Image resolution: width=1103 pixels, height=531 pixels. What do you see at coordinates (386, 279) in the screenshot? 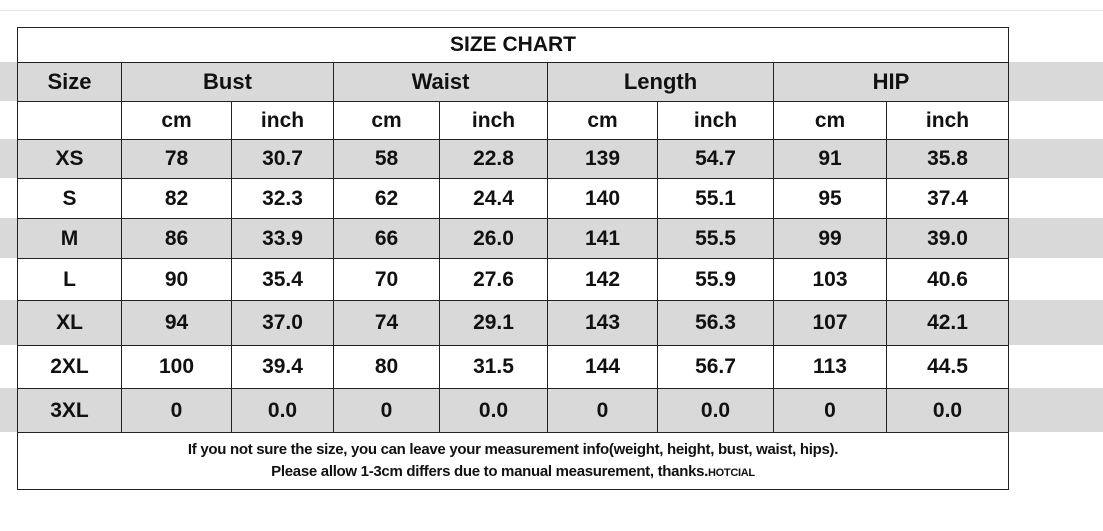
I see `measurement-cell: 70` at bounding box center [386, 279].